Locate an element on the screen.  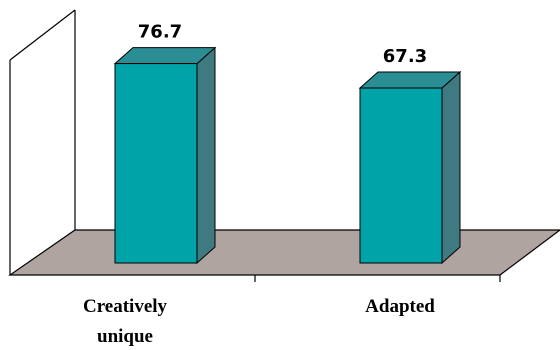
x-tick-label: Creatively unique is located at coordinates (125, 321).